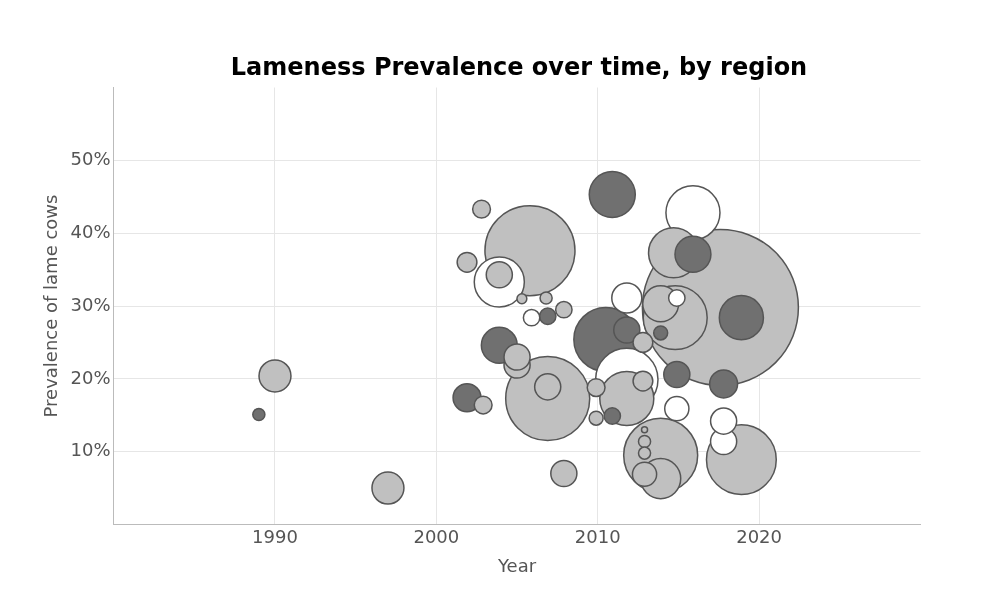  What do you see at coordinates (519, 67) in the screenshot?
I see `chart-title: Lameness Prevalence over time, by region` at bounding box center [519, 67].